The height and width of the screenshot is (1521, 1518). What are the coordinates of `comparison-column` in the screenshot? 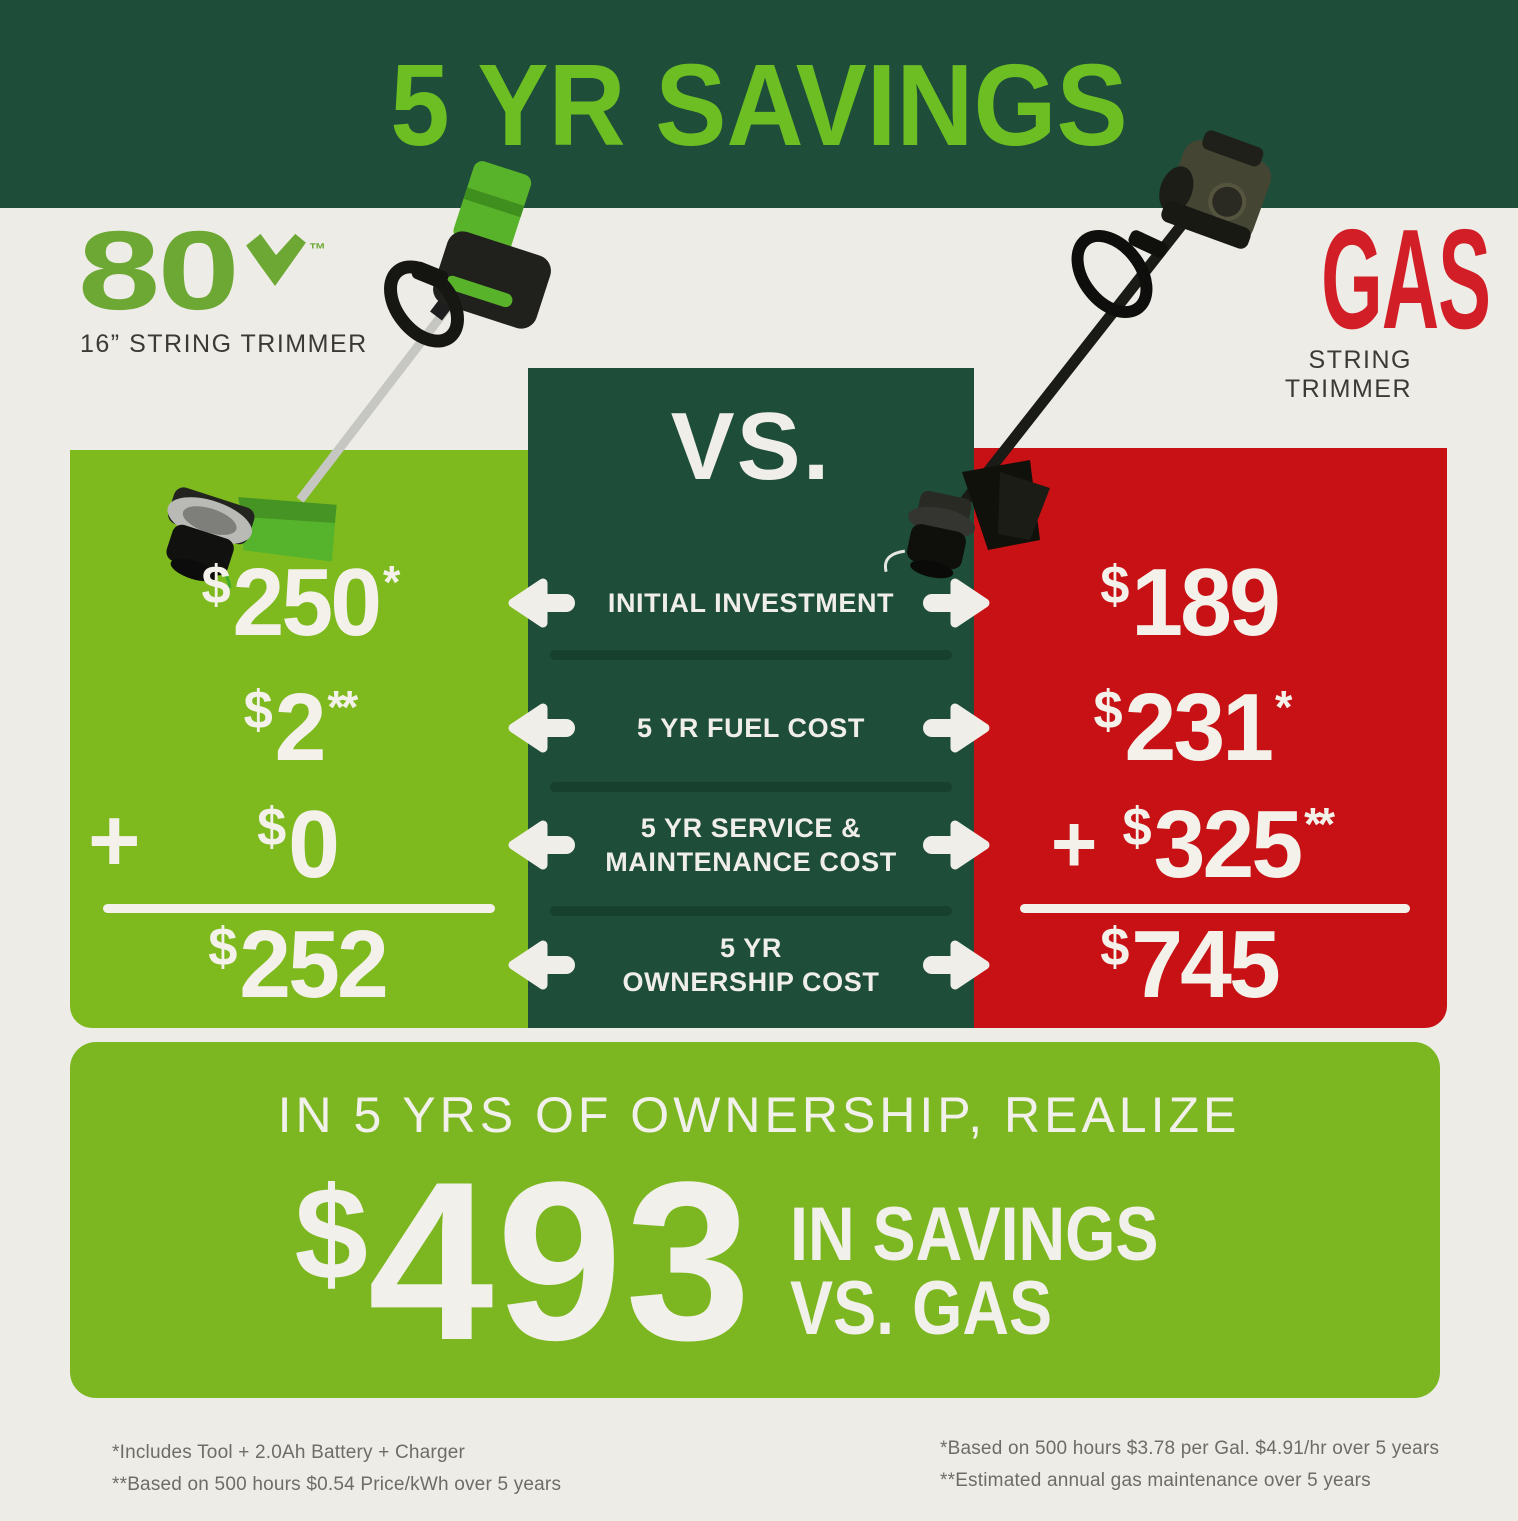 It's located at (751, 698).